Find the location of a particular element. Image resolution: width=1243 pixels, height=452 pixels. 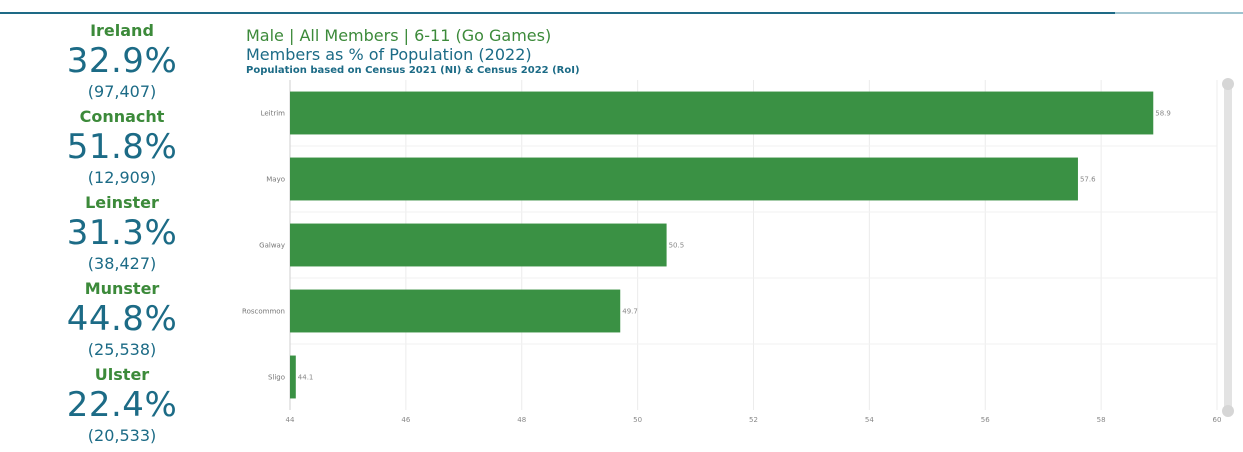

stat-percentage: 22.4% is located at coordinates (122, 405).